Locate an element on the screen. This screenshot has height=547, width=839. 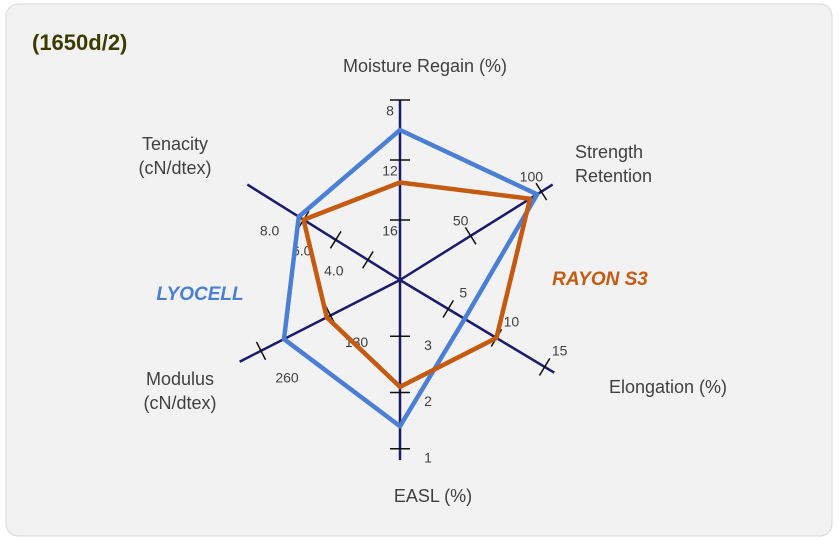
tick-label: 15 is located at coordinates (560, 351).